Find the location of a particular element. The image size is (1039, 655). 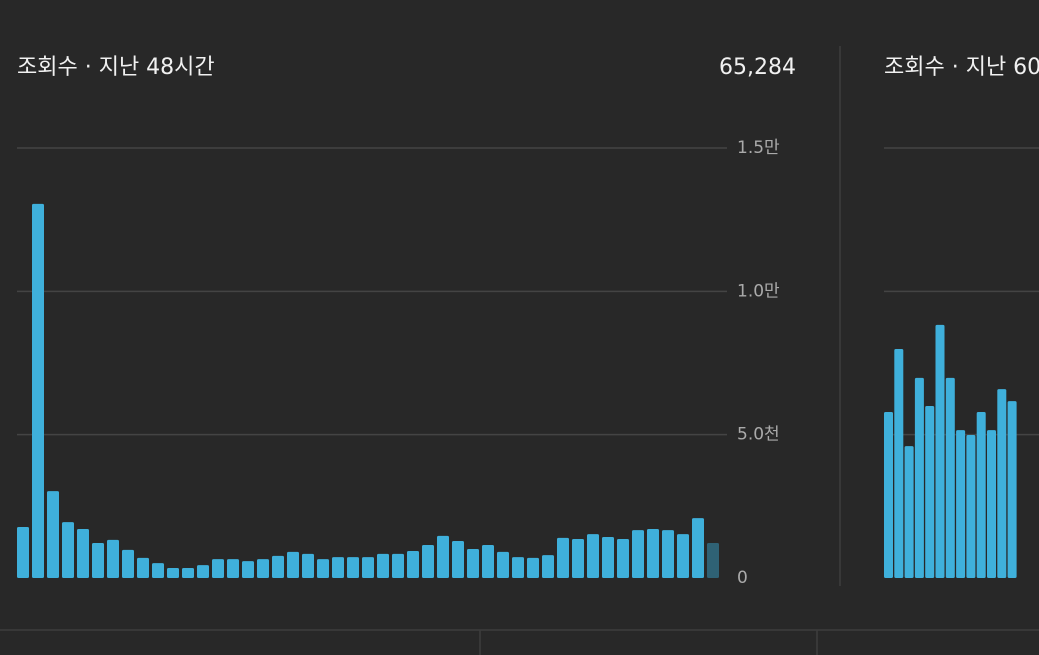

chart-title: 조회수 · 지난 60분 is located at coordinates (961, 67).